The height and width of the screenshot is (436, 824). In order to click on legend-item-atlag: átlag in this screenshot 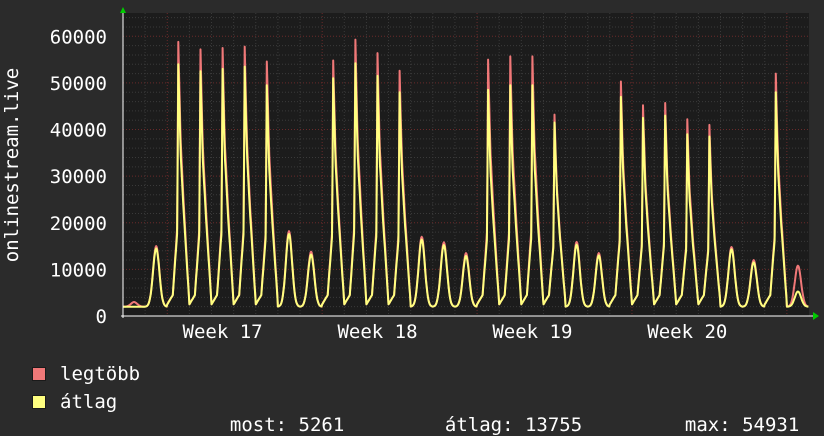, I will do `click(75, 402)`.